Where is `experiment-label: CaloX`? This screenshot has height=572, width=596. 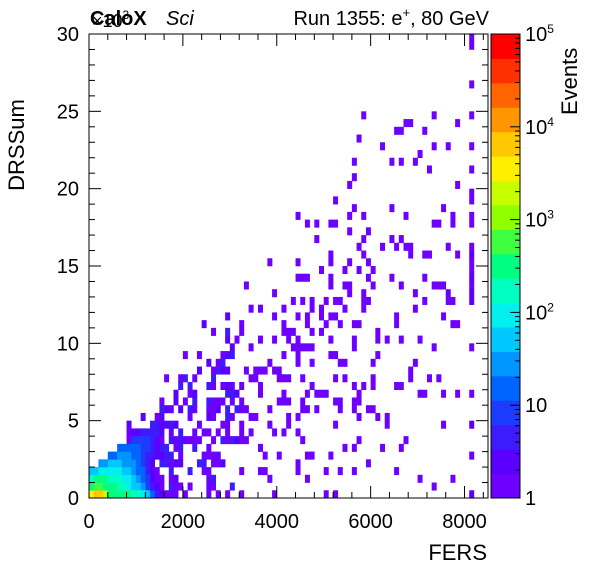 experiment-label: CaloX is located at coordinates (118, 19).